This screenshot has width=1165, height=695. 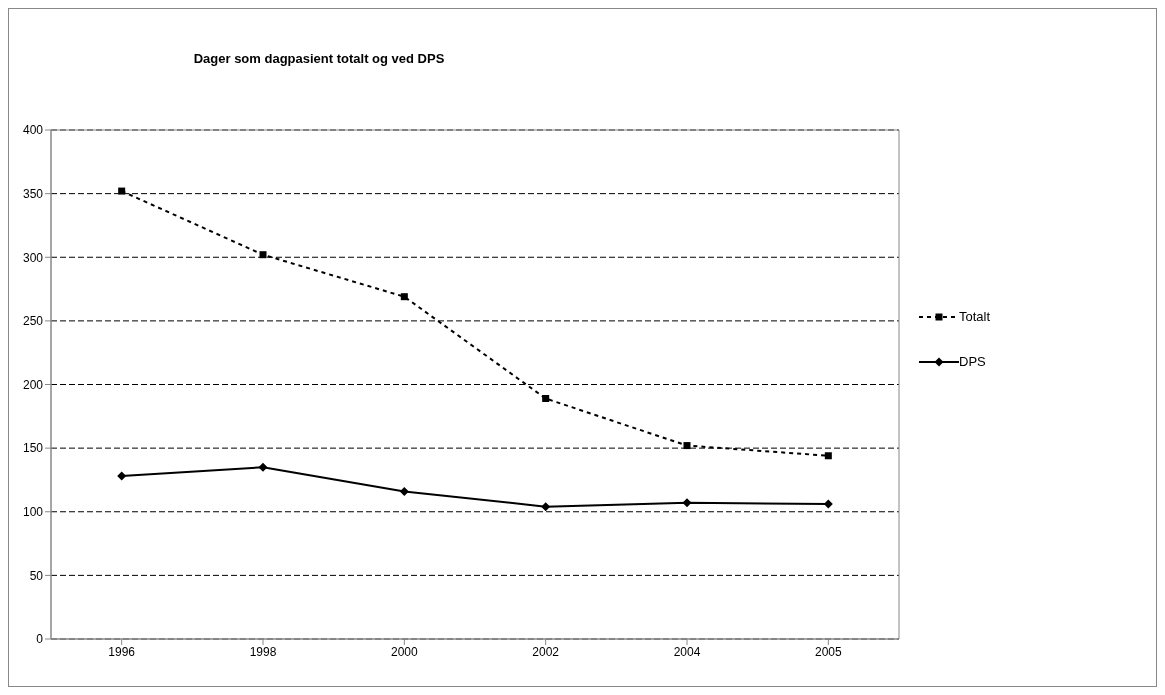 I want to click on x-tick-label: 2005, so click(x=828, y=651).